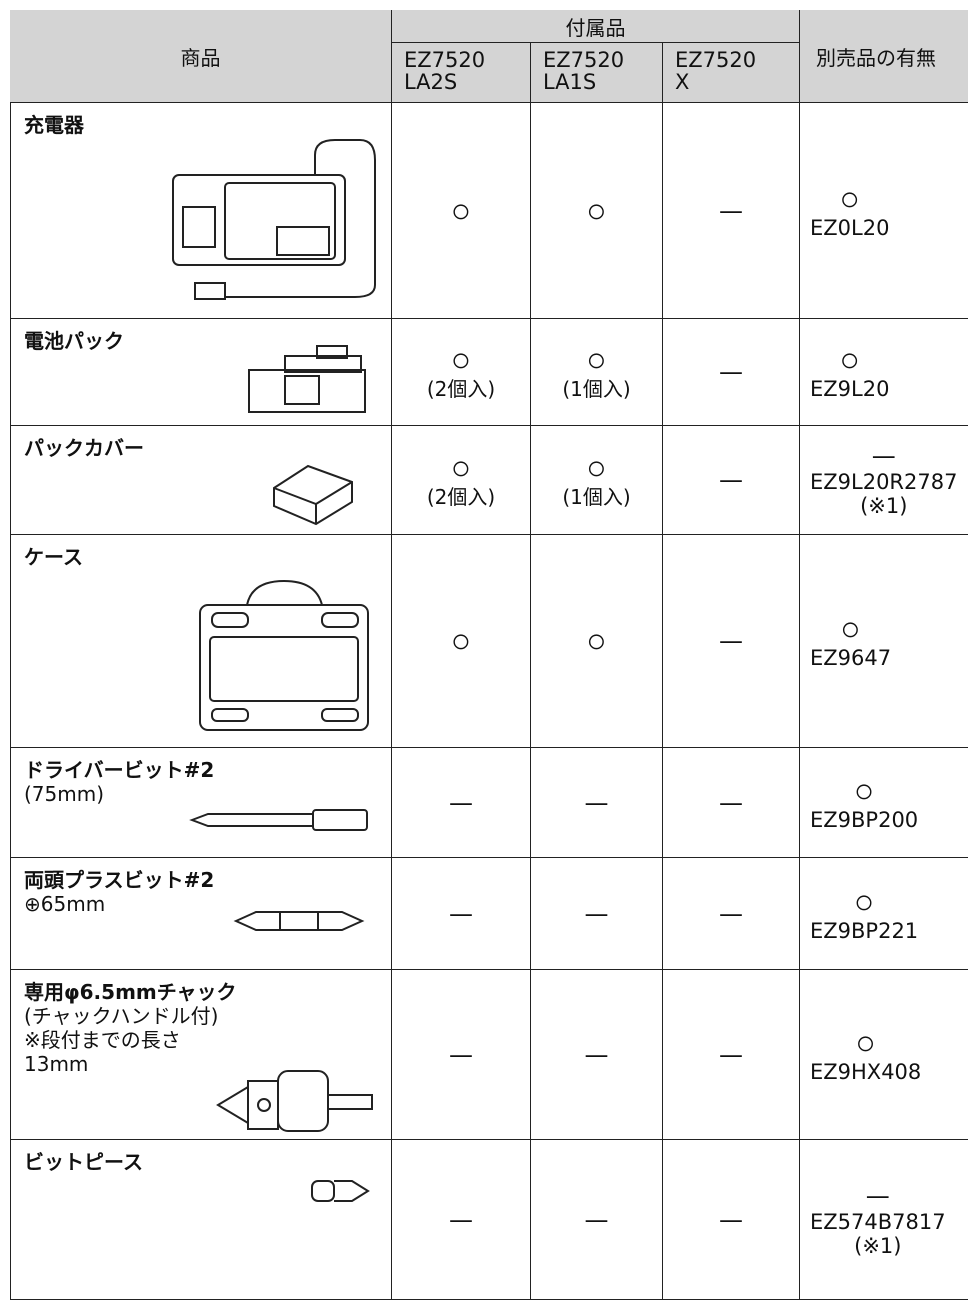 The height and width of the screenshot is (1300, 968). I want to click on separate-group: ○ EZ9BP221, so click(864, 914).